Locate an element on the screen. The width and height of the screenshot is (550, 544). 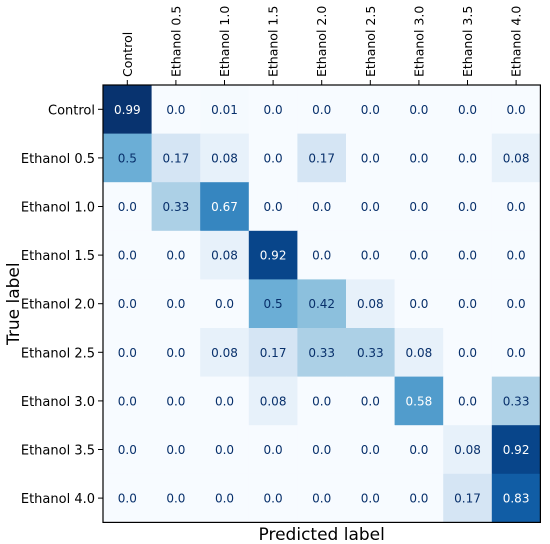
y-tick-label: Ethanol 3.0 is located at coordinates (58, 402).